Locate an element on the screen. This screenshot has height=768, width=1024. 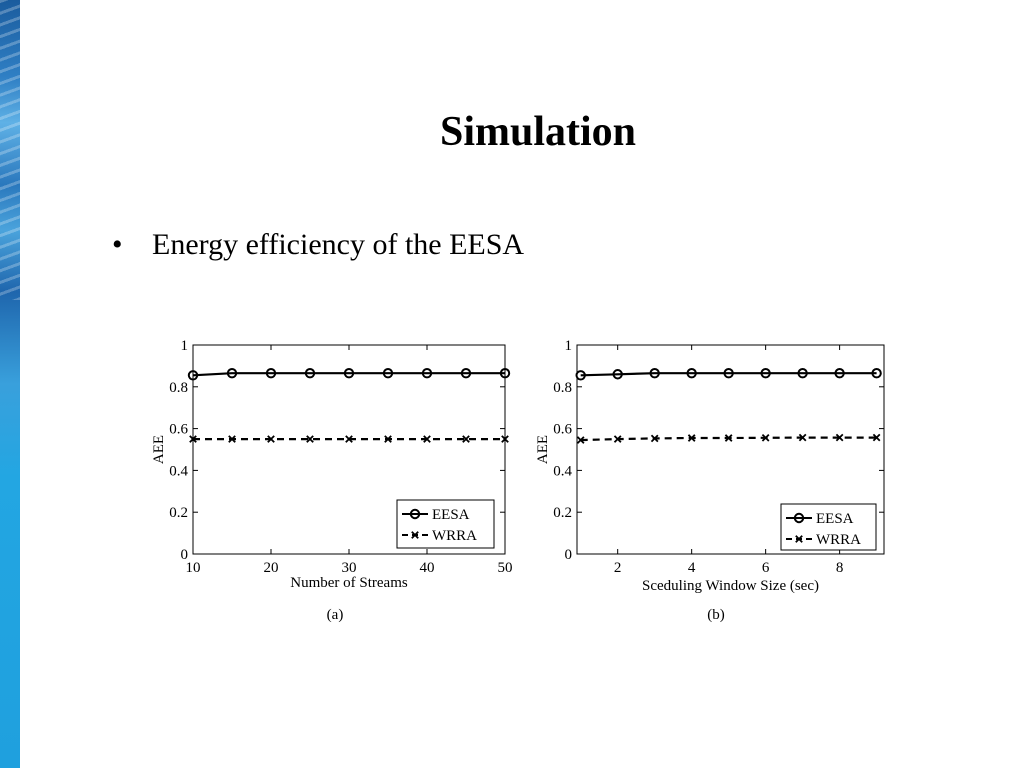
bullet-text: Energy efficiency of the EESA is located at coordinates (338, 244).